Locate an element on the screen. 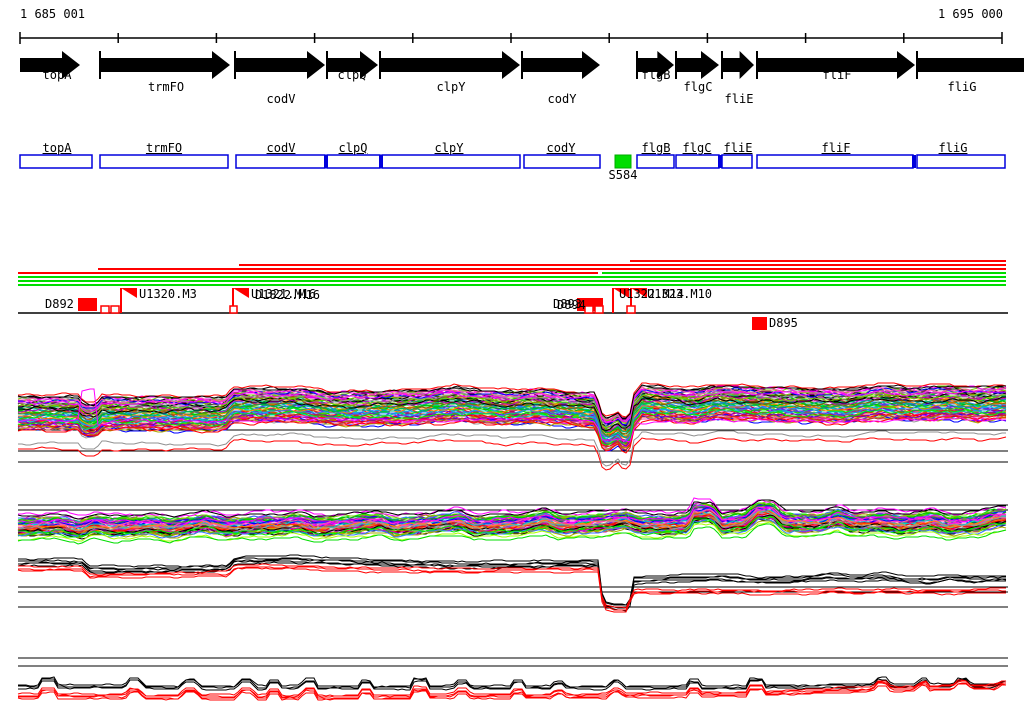 The width and height of the screenshot is (1024, 714). feature-box-D895 is located at coordinates (759, 323).